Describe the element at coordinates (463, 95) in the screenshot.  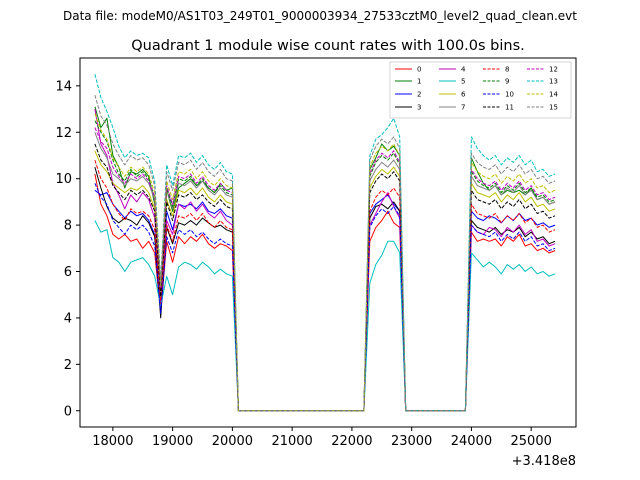
I see `legend-label-6: 6` at that location.